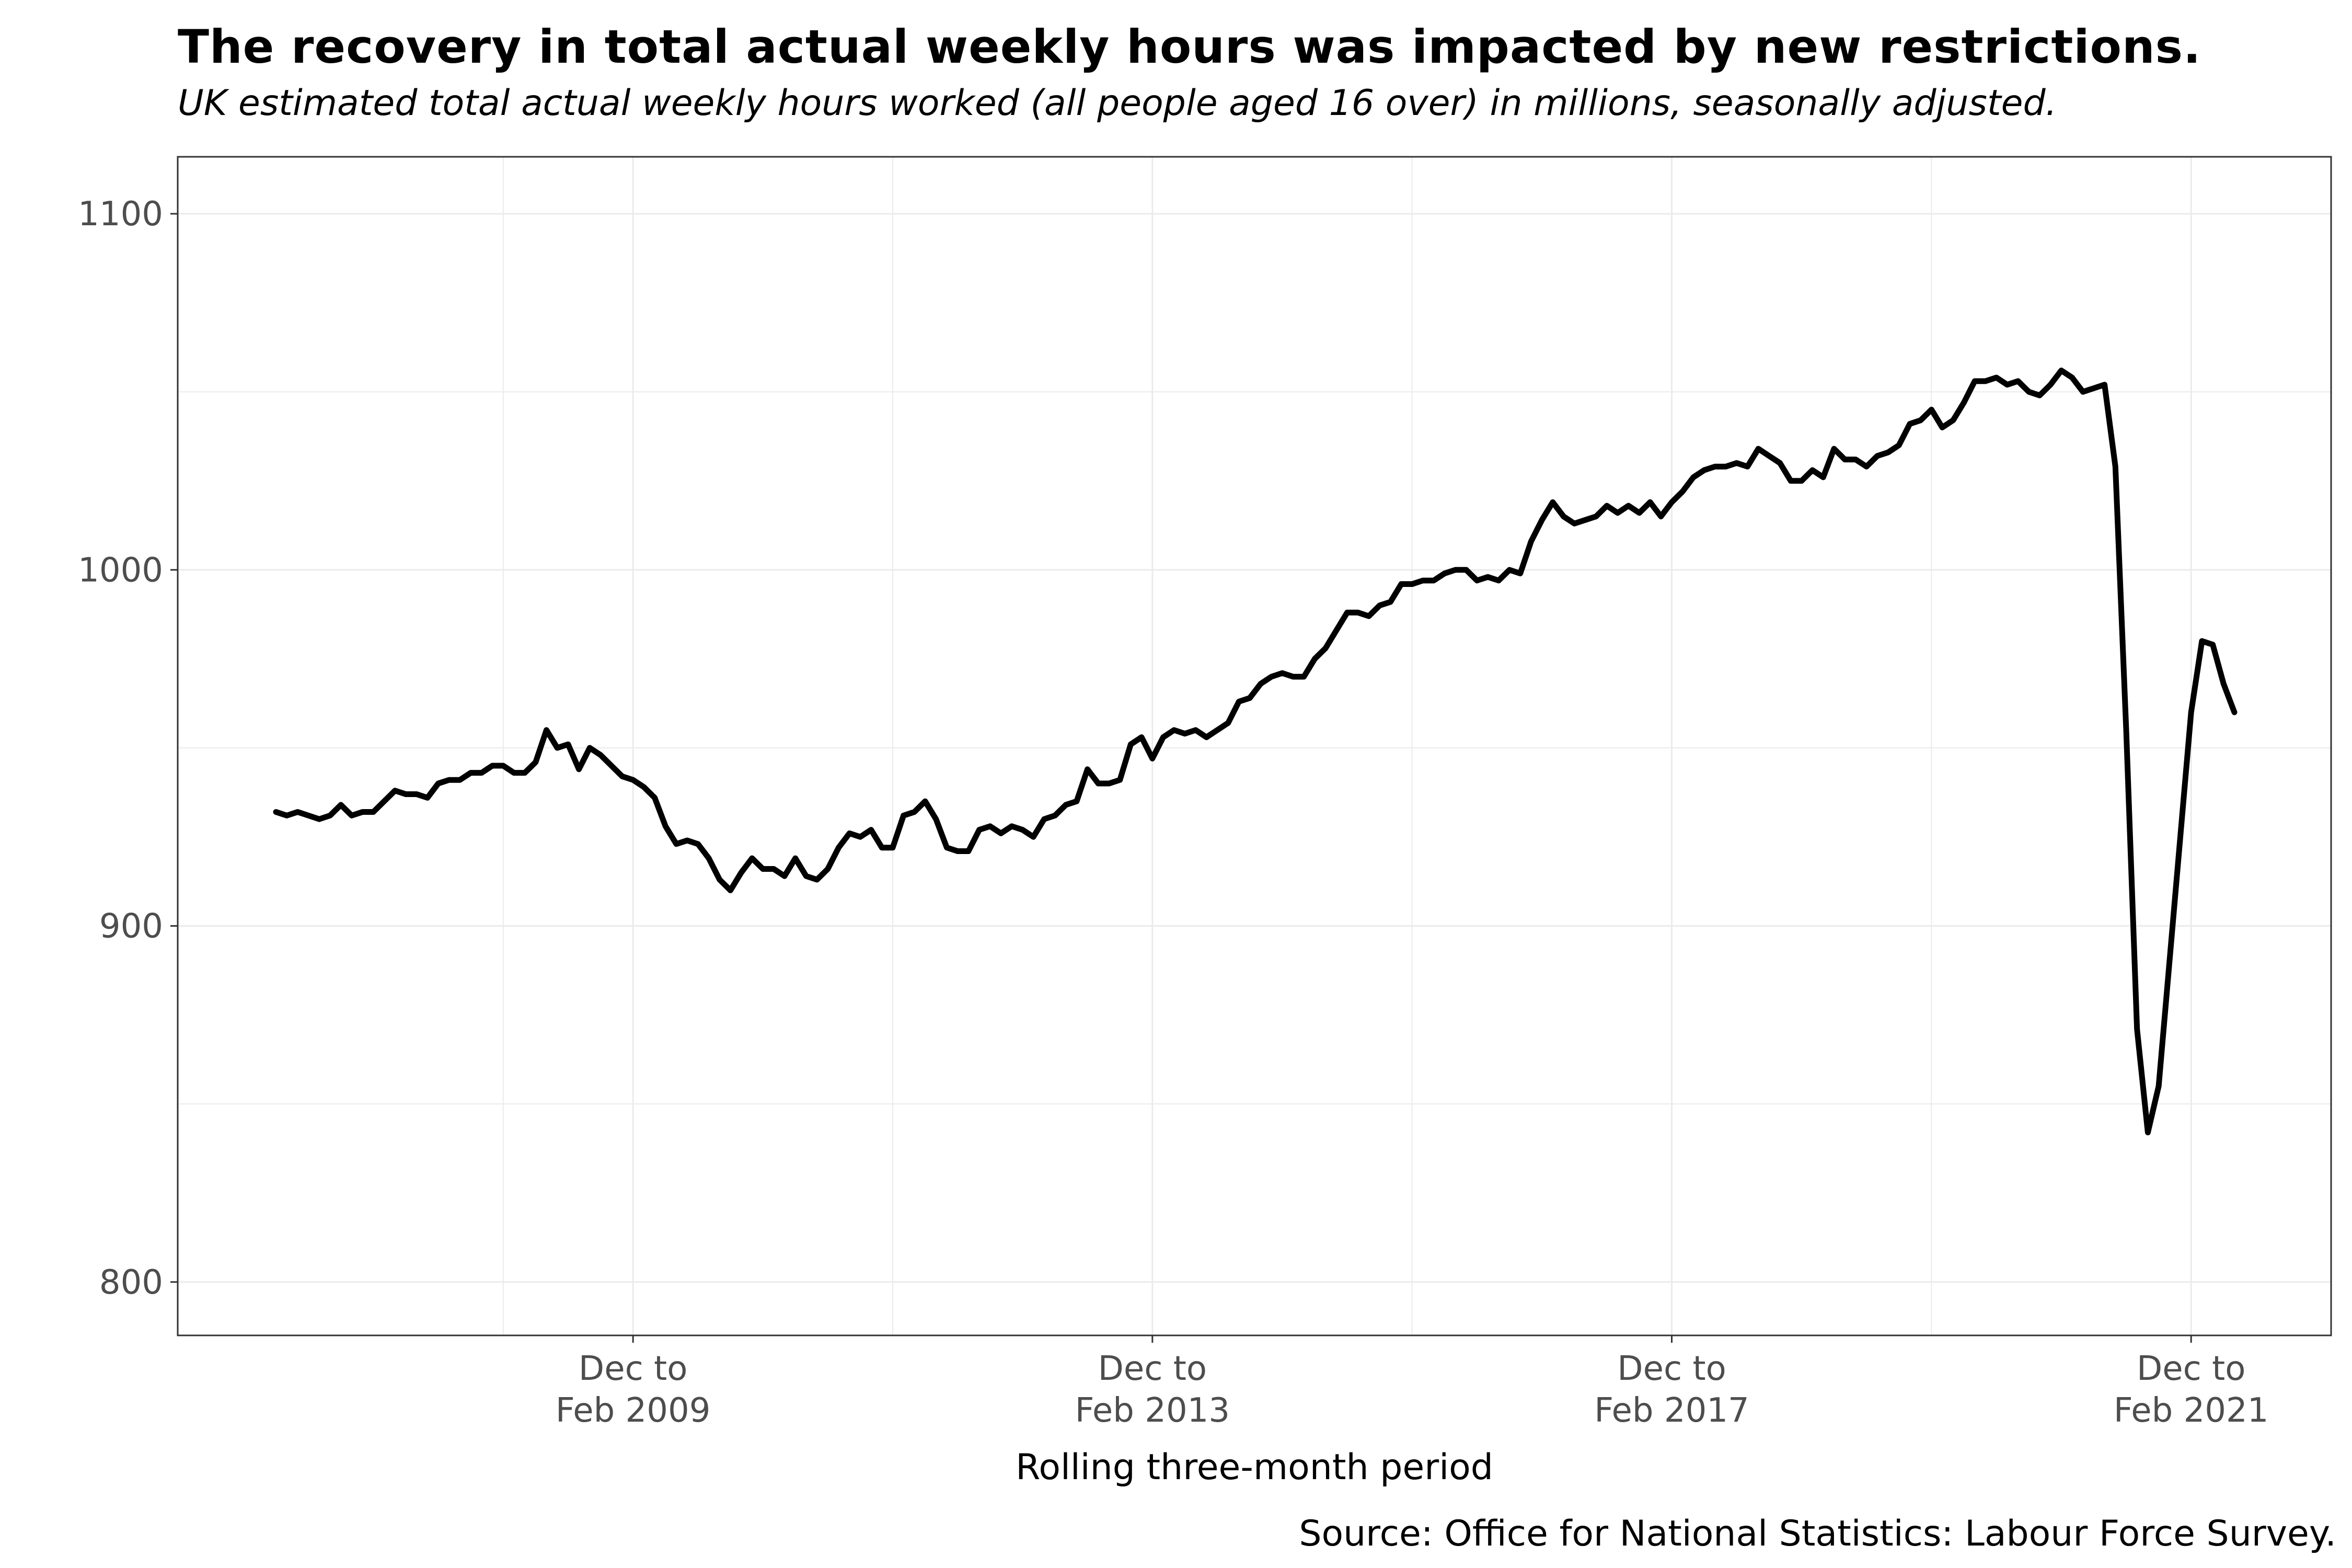 Image resolution: width=2352 pixels, height=1568 pixels. I want to click on x-axis-title: Rolling three-month period, so click(1254, 1467).